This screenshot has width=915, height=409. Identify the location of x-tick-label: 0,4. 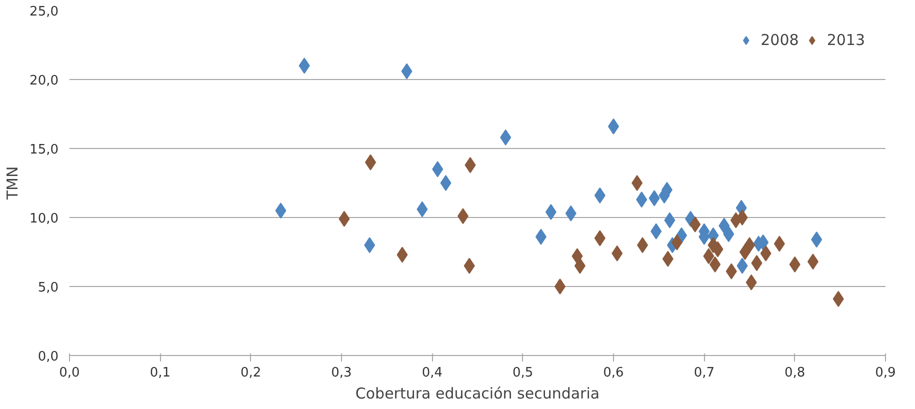
(432, 373).